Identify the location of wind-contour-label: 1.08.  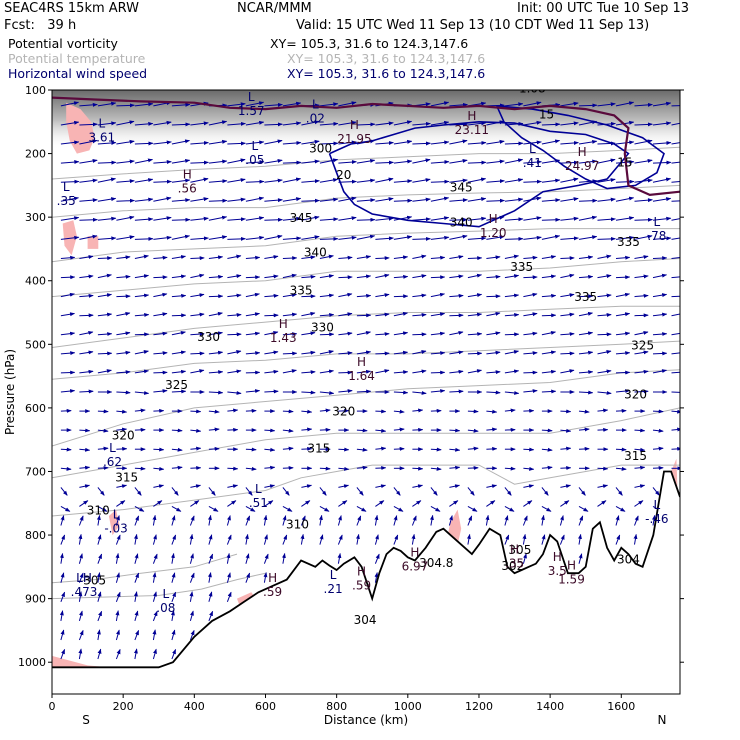
(532, 89).